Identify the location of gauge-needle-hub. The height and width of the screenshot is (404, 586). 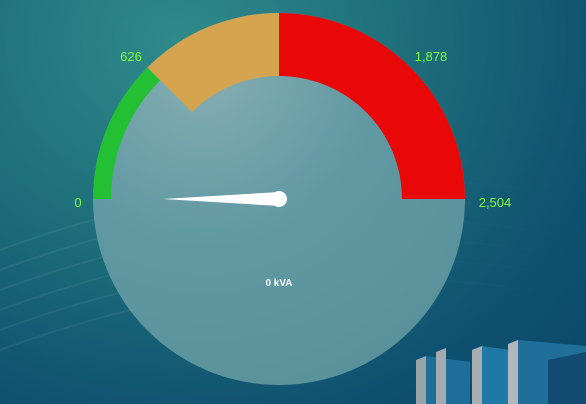
(279, 199).